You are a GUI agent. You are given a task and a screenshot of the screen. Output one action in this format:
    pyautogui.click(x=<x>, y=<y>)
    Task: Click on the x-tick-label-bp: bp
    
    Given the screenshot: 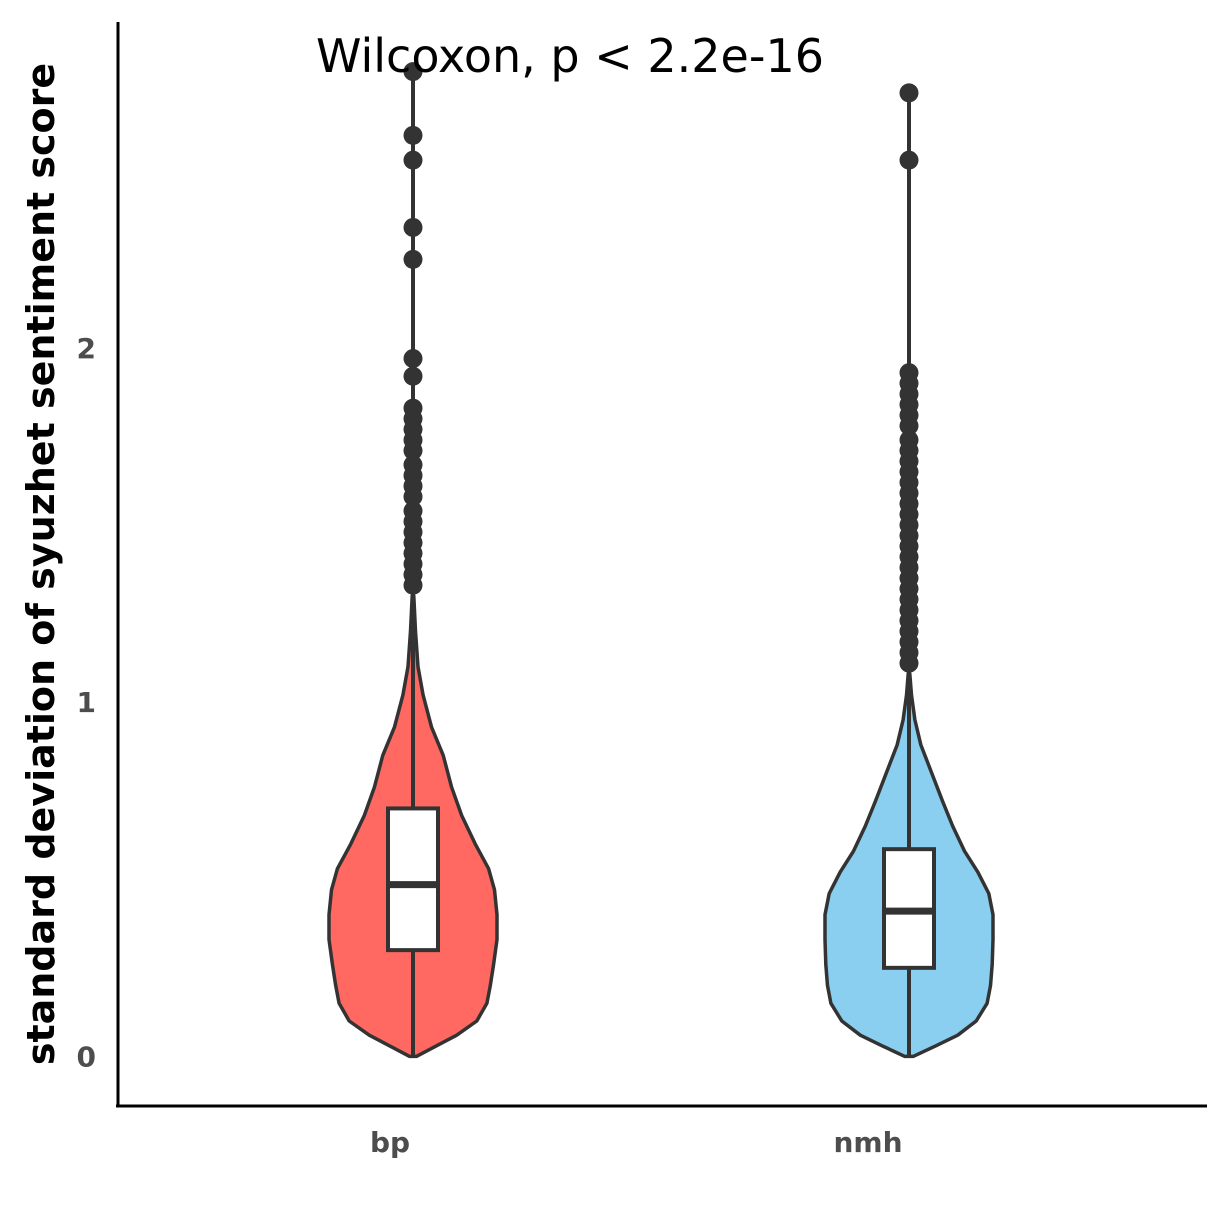 What is the action you would take?
    pyautogui.click(x=390, y=1142)
    